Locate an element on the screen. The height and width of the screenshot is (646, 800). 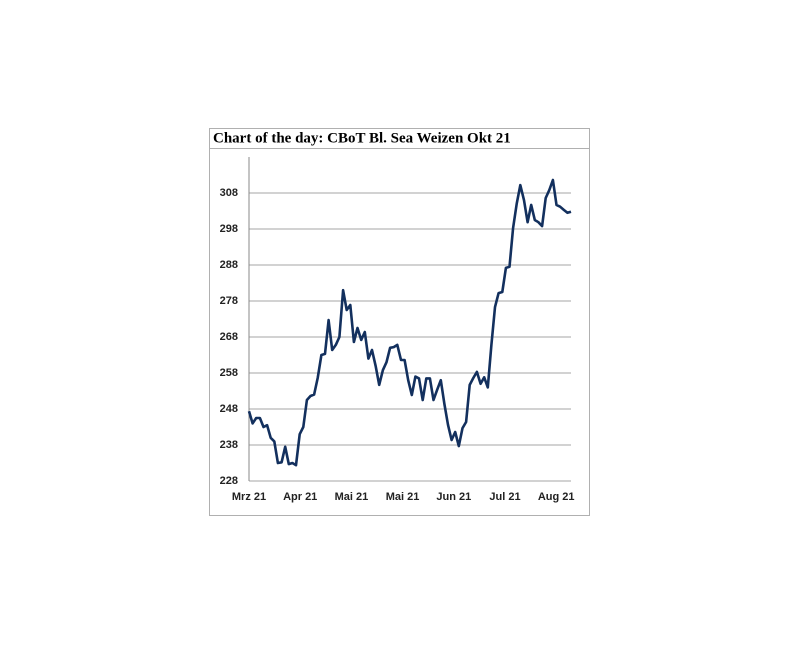
x-tick-label: Jul 21 is located at coordinates (504, 497).